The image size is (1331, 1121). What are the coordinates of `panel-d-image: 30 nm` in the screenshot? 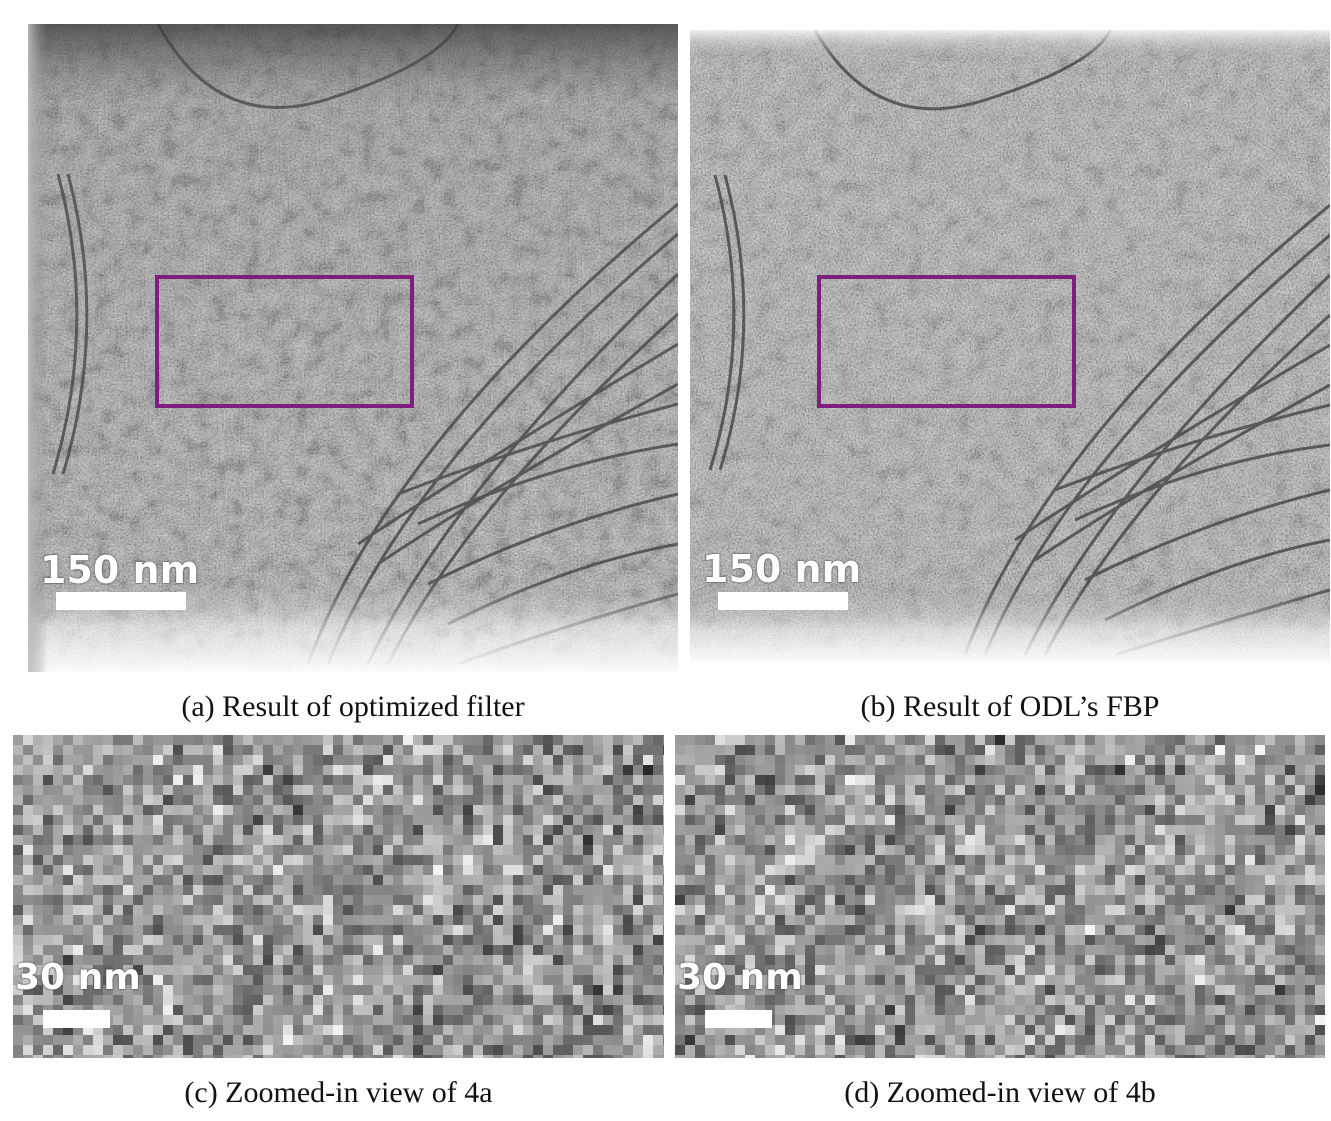 It's located at (1000, 896).